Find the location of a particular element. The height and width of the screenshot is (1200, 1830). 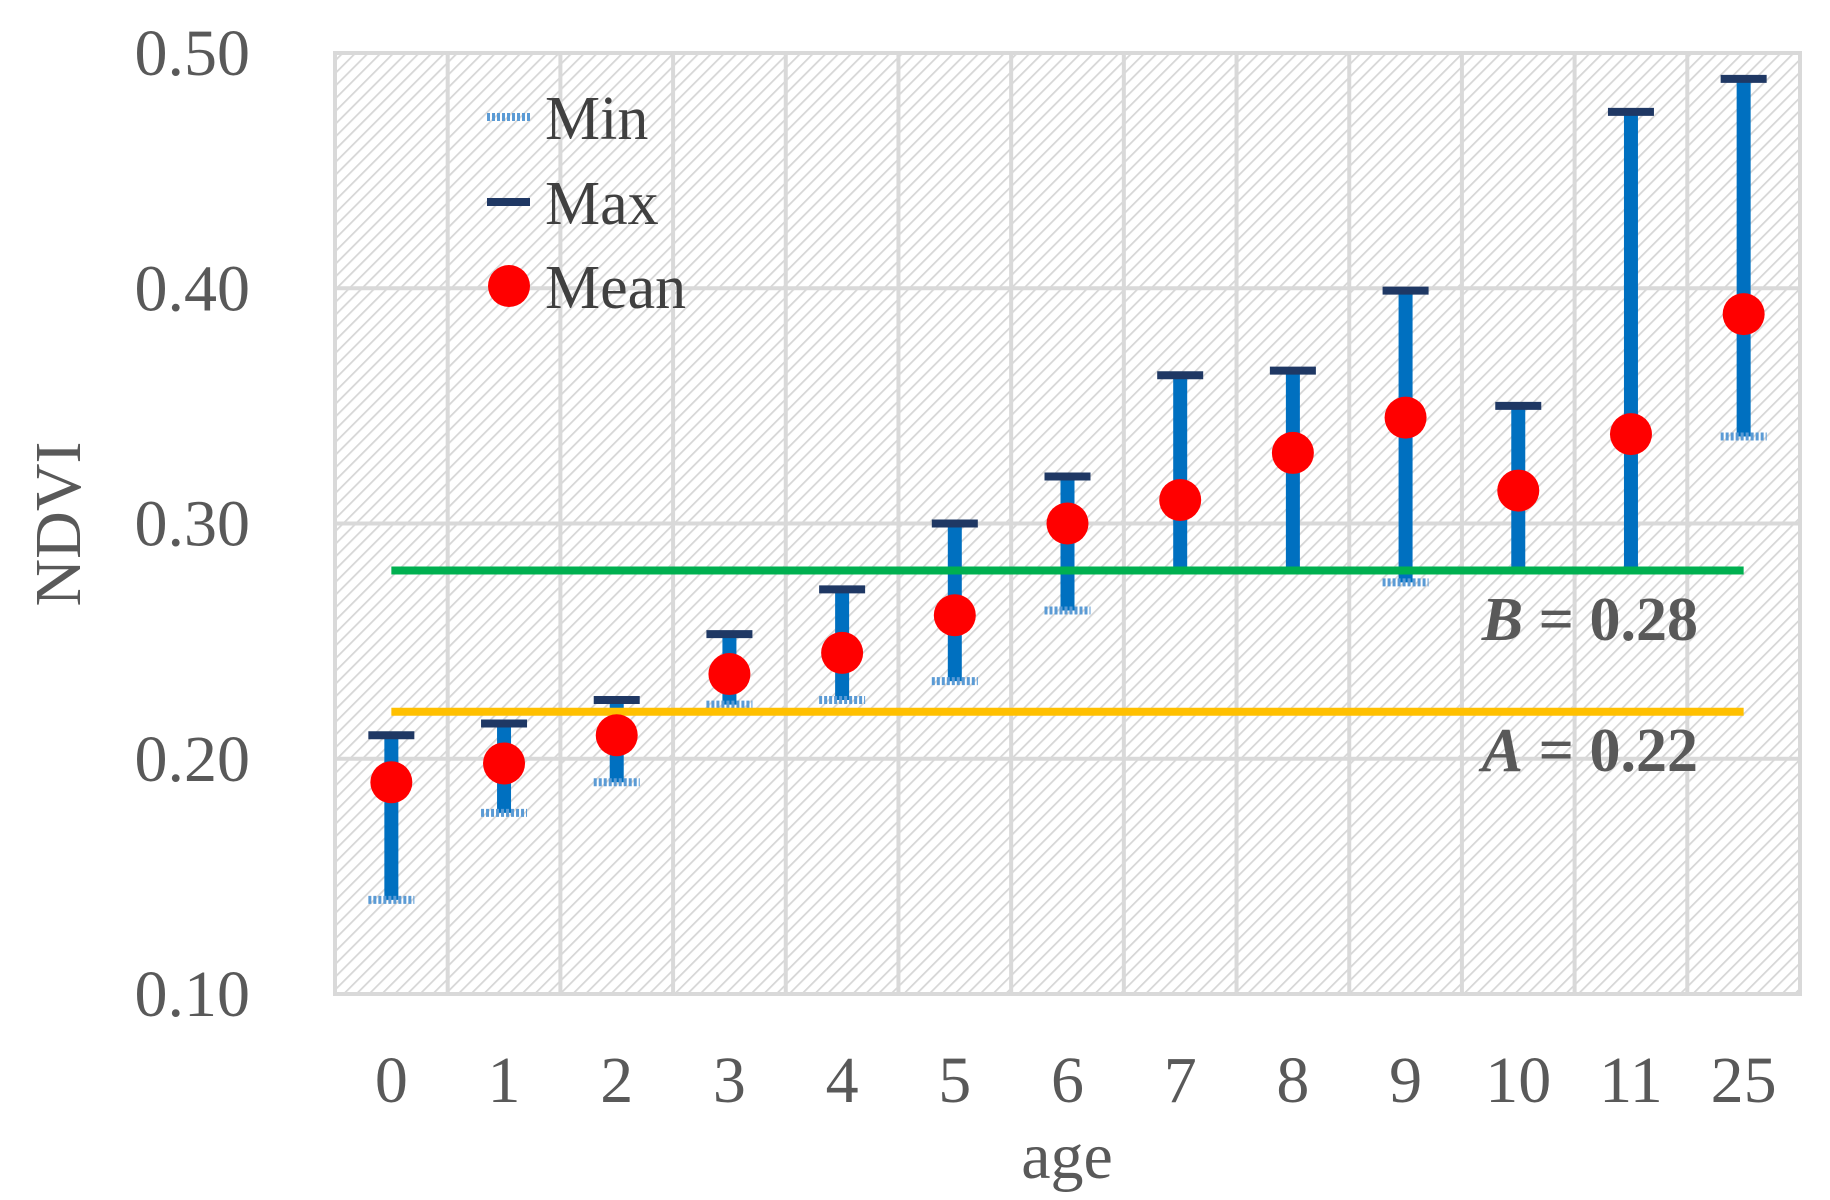

threshold-b-label: B = 0.28 is located at coordinates (1589, 620).